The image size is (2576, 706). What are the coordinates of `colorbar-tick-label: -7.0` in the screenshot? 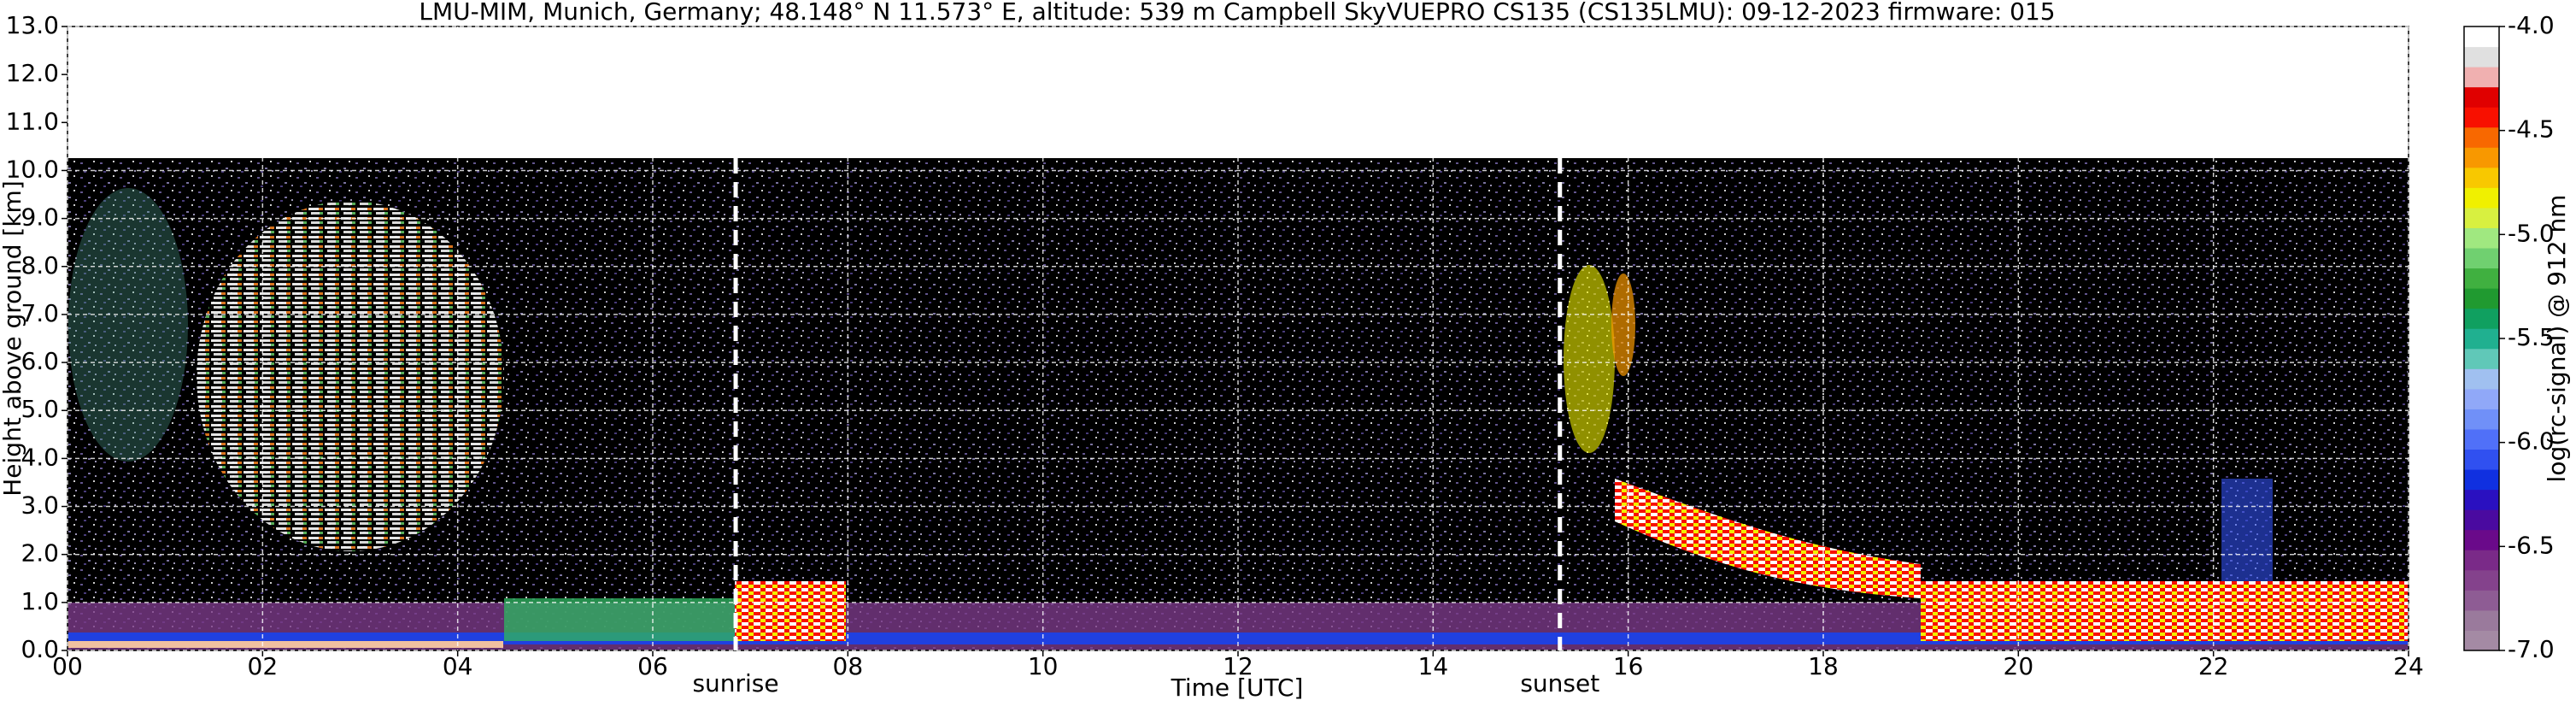 It's located at (2531, 649).